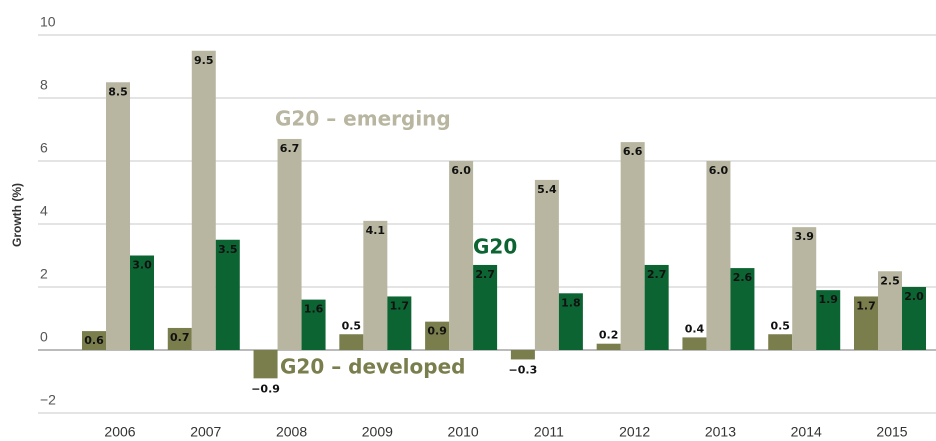  I want to click on value-label: −0.3, so click(523, 369).